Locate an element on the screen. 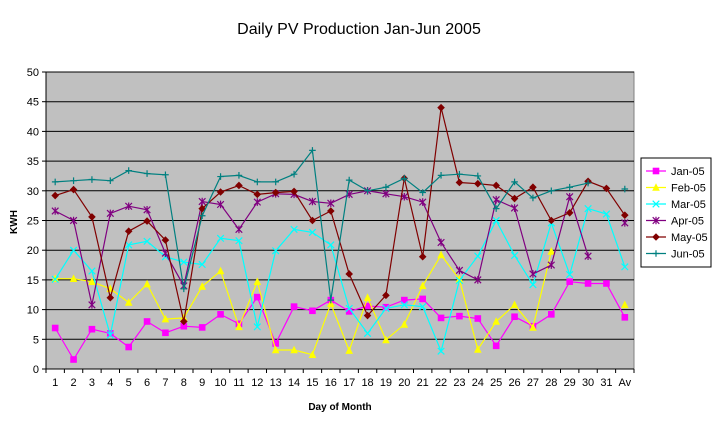  x-tick-label: 7 is located at coordinates (165, 383).